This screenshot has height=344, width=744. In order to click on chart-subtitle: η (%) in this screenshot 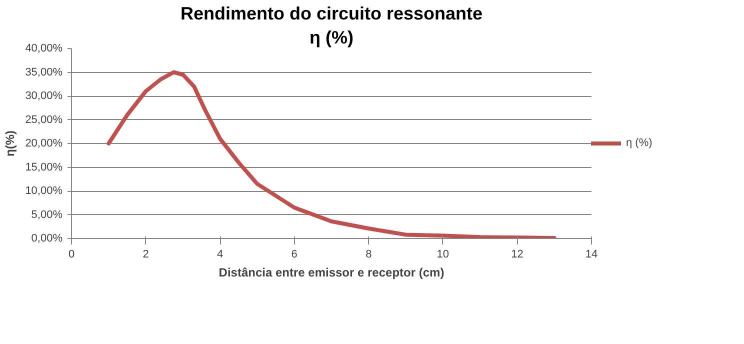, I will do `click(332, 38)`.